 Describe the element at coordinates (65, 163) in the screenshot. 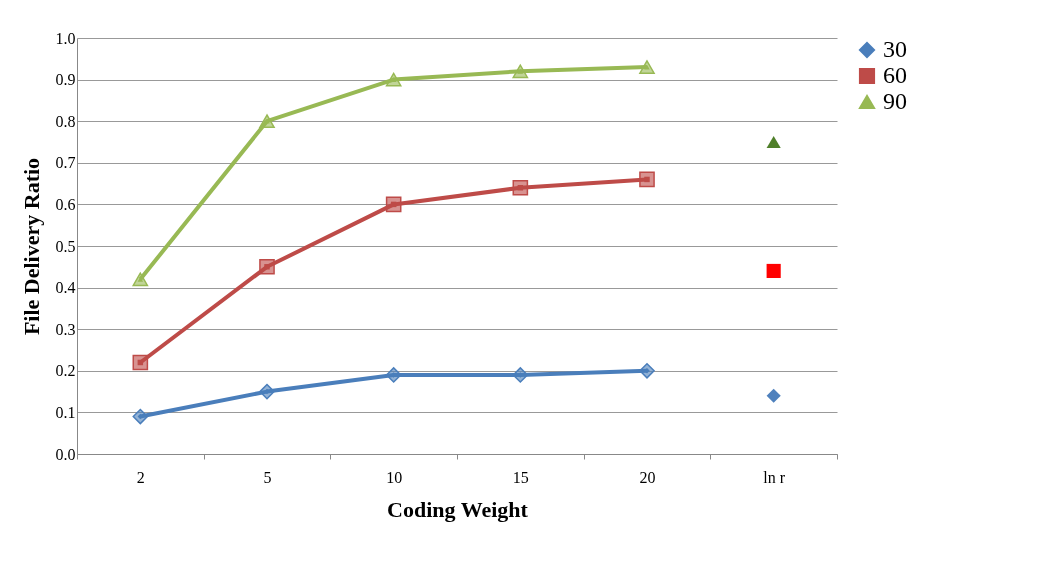

I see `y-tick-label: 0.7` at that location.